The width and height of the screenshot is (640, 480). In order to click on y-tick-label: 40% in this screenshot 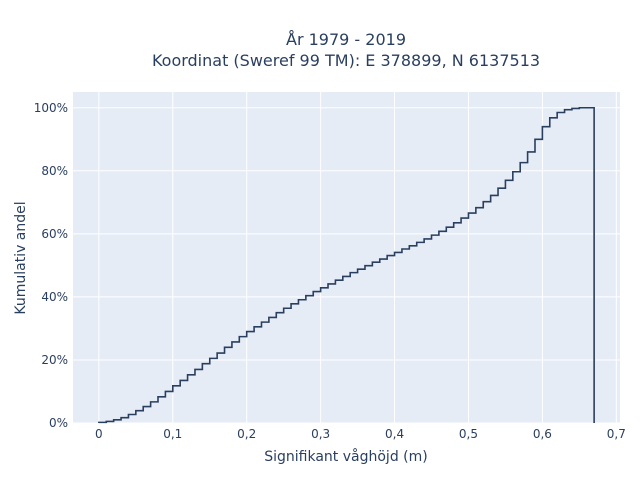, I will do `click(54, 297)`.